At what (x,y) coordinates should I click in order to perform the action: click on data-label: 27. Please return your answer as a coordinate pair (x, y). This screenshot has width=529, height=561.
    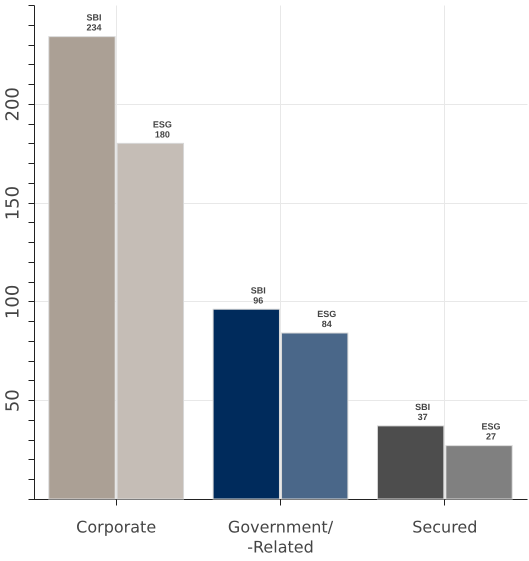
    Looking at the image, I should click on (491, 437).